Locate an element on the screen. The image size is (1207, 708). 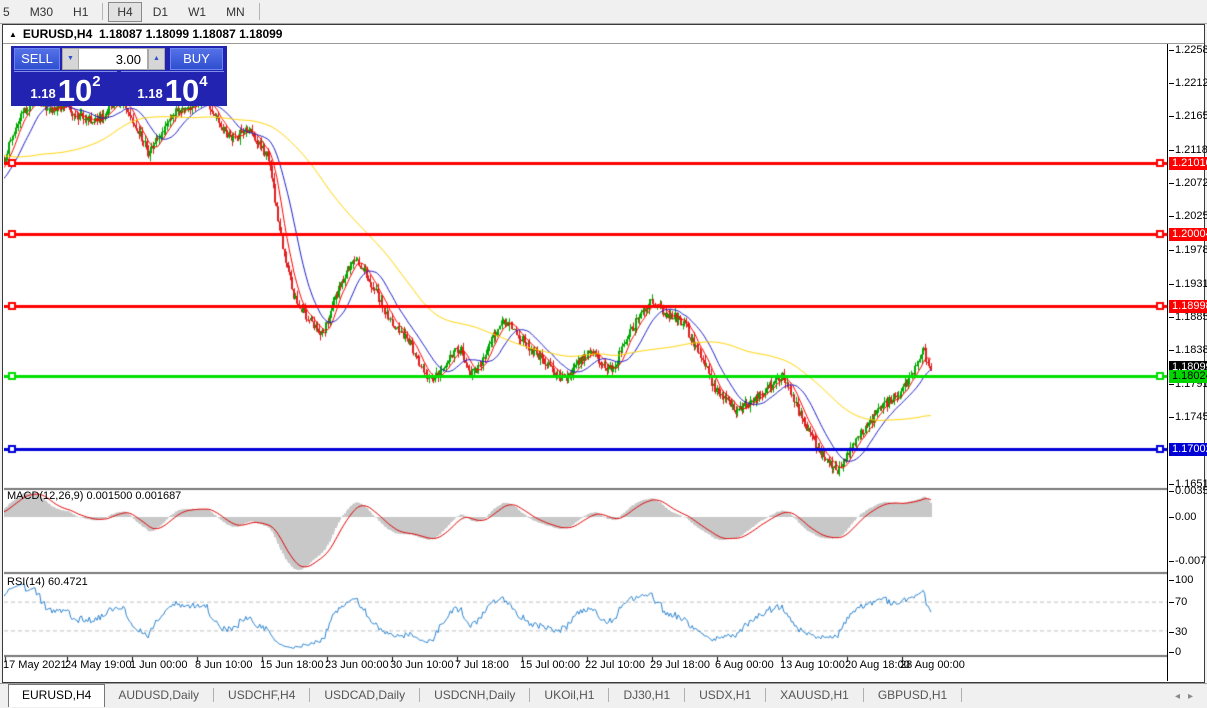
sell-price-display: 1.18 10 2 is located at coordinates (65, 89).